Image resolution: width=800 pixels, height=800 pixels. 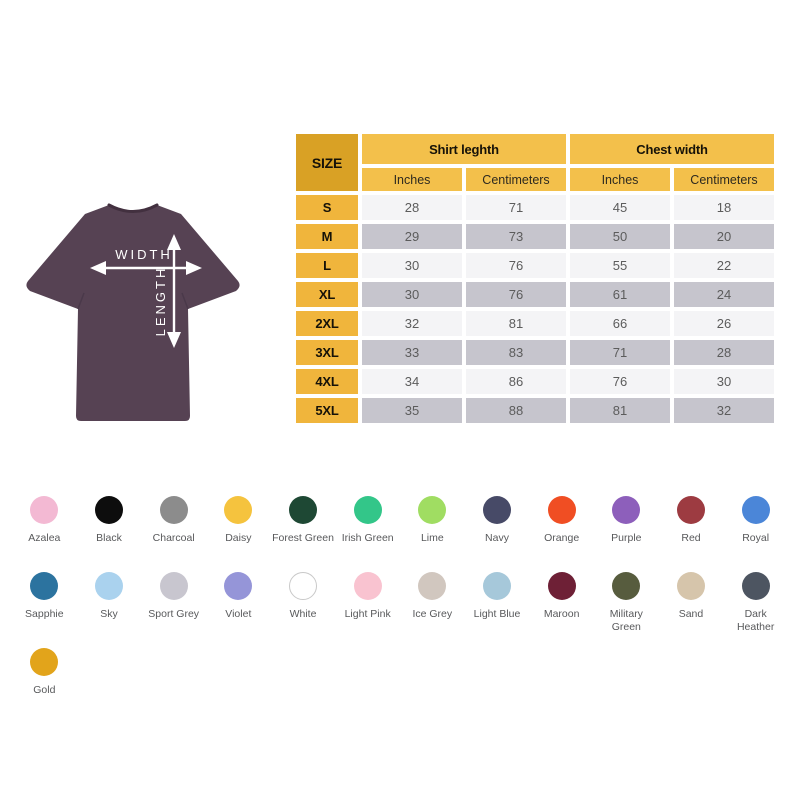 What do you see at coordinates (44, 614) in the screenshot?
I see `color-label: Sapphie` at bounding box center [44, 614].